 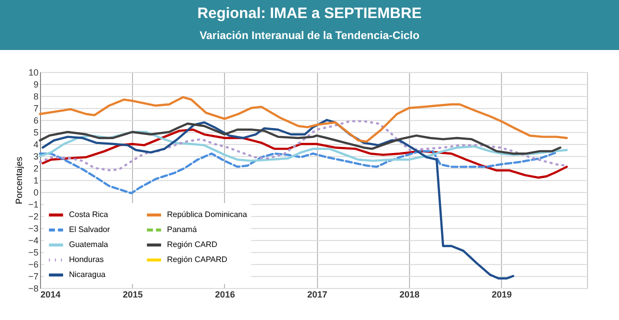 What do you see at coordinates (35, 97) in the screenshot?
I see `y-tick-label: 8` at bounding box center [35, 97].